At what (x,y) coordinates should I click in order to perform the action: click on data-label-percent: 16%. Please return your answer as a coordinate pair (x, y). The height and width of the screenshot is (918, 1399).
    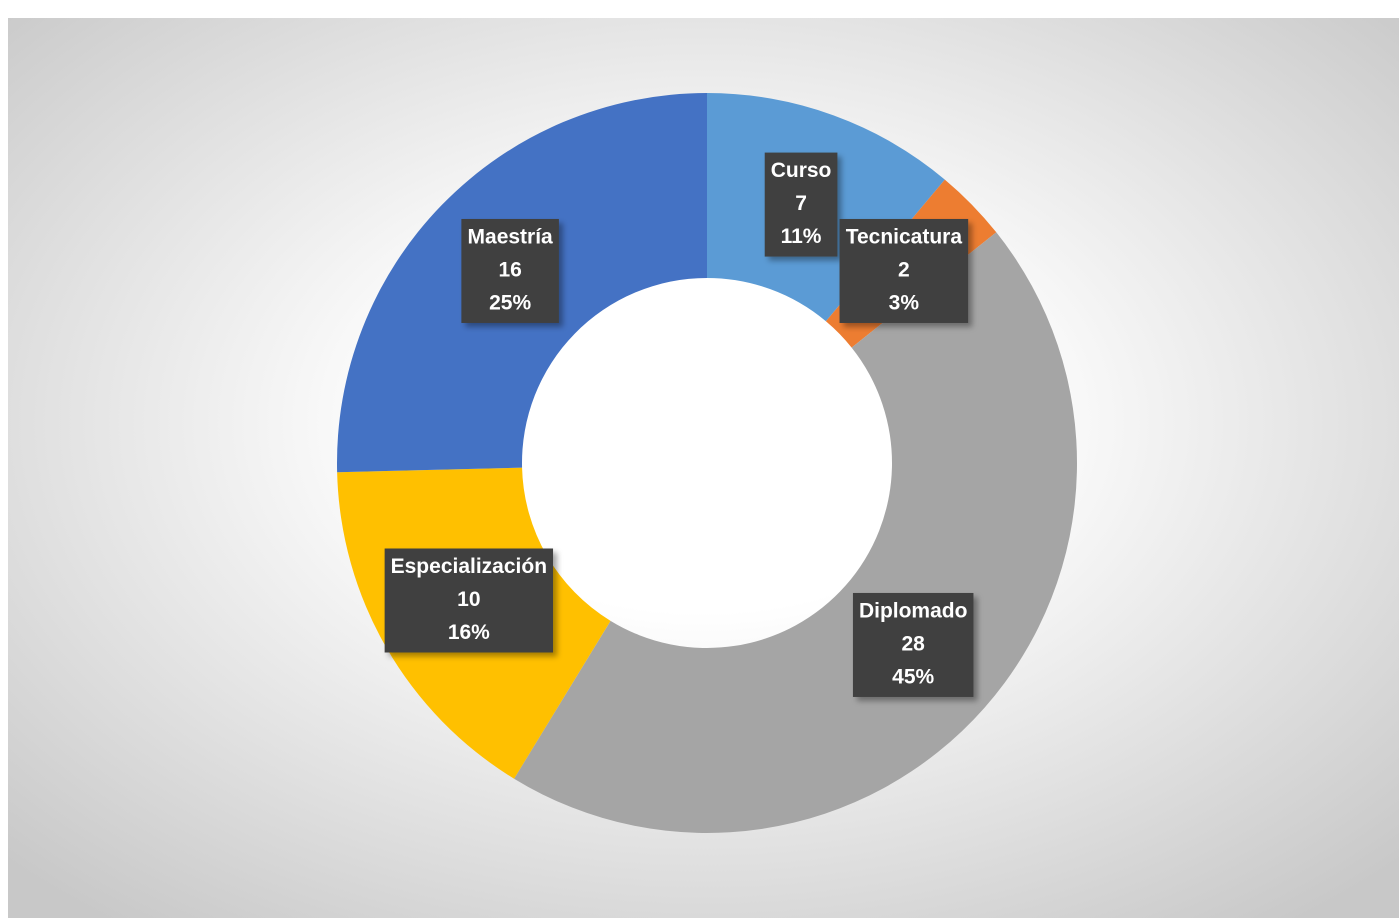
    Looking at the image, I should click on (469, 632).